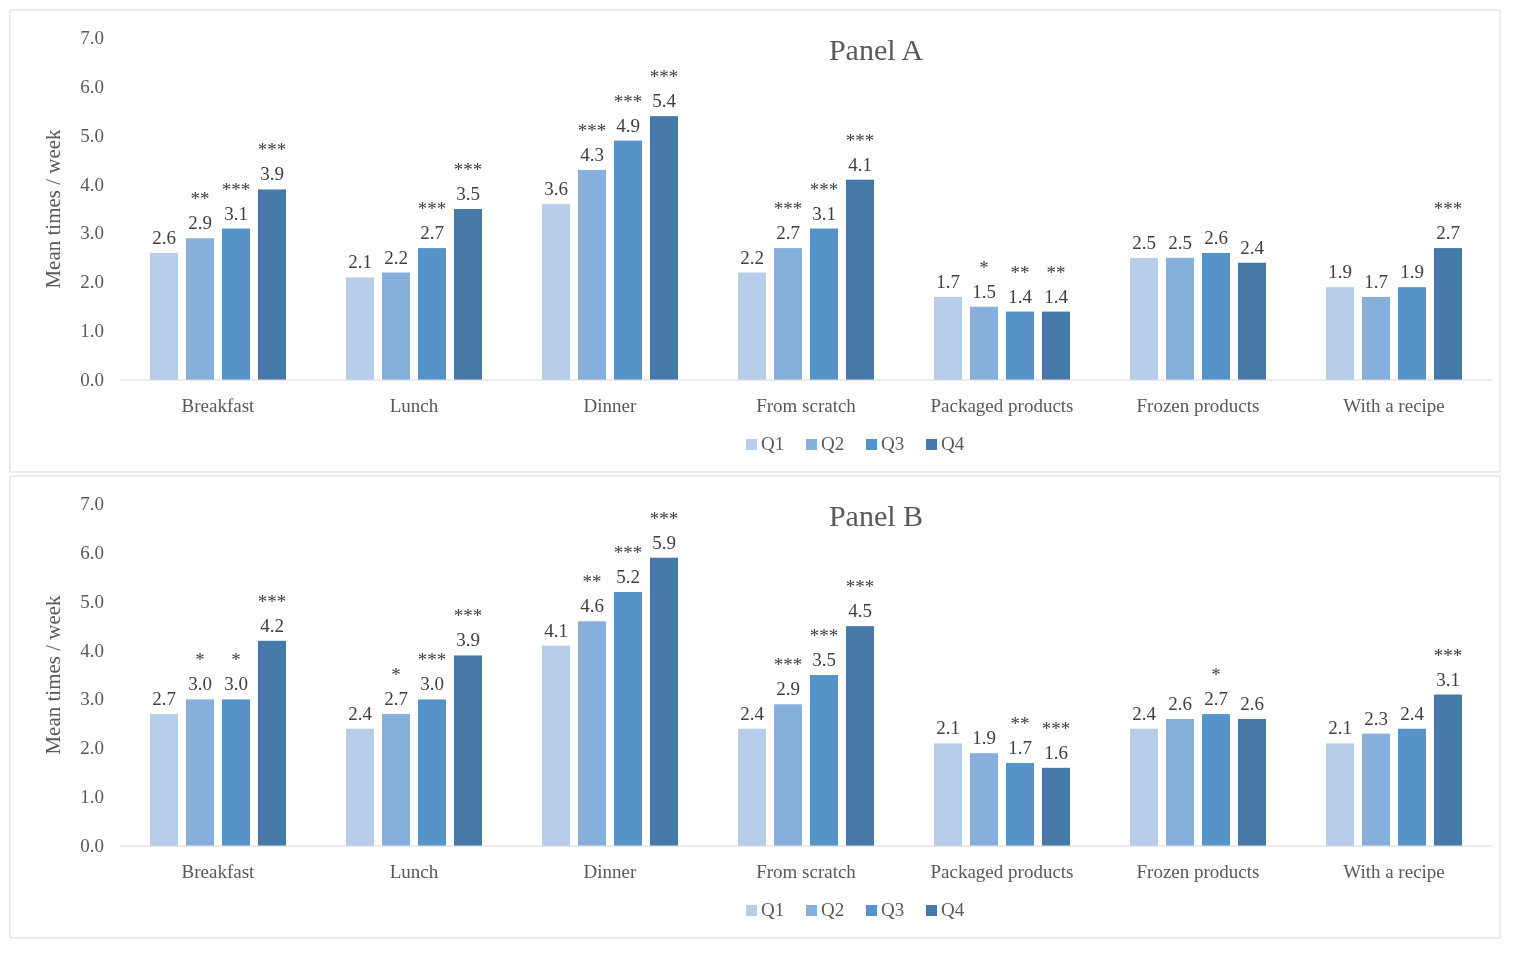  Describe the element at coordinates (806, 871) in the screenshot. I see `x-tick-label: From scratch` at that location.